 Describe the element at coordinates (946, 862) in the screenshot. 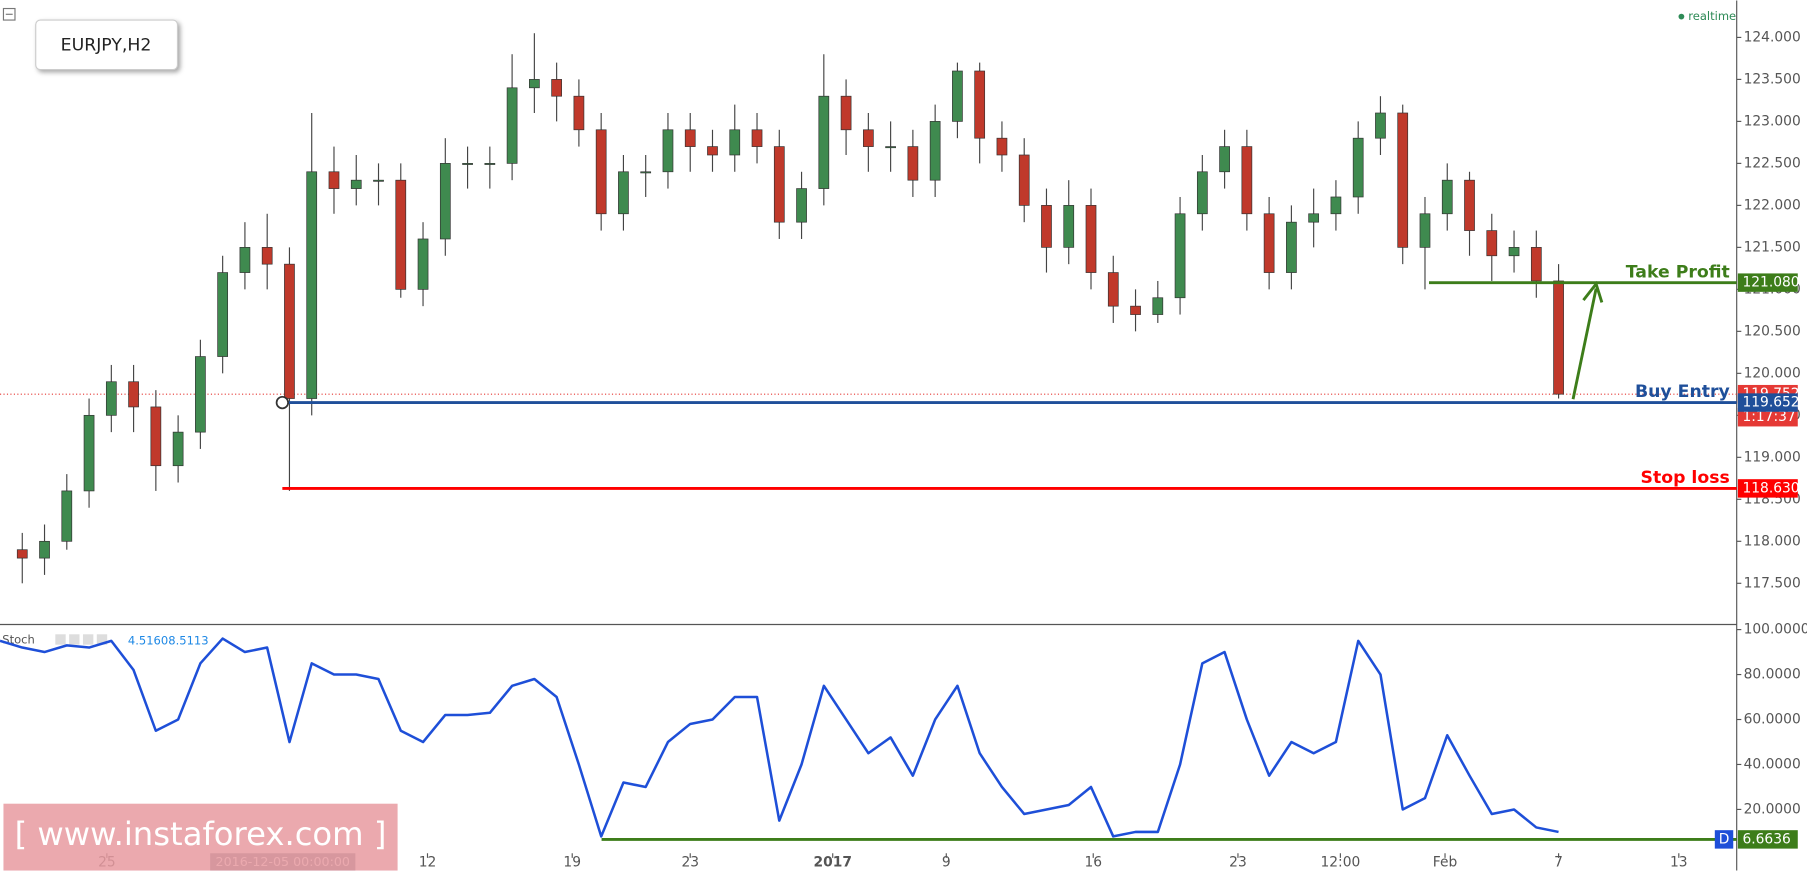

I see `x-tick-label: 9` at that location.